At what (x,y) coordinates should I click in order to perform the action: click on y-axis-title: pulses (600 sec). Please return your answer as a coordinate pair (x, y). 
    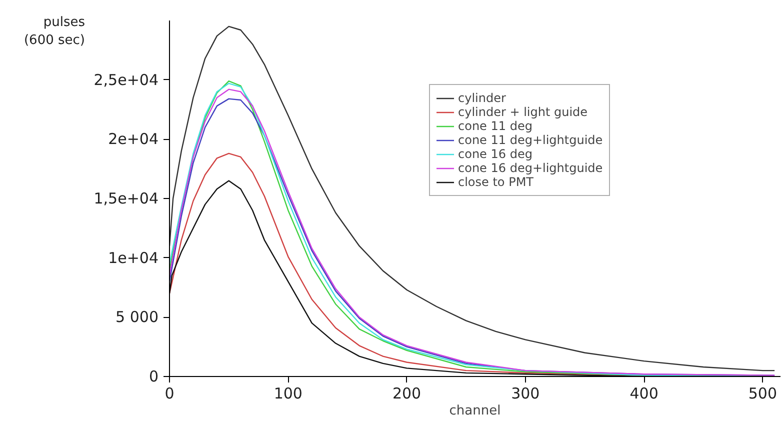
    Looking at the image, I should click on (54, 32).